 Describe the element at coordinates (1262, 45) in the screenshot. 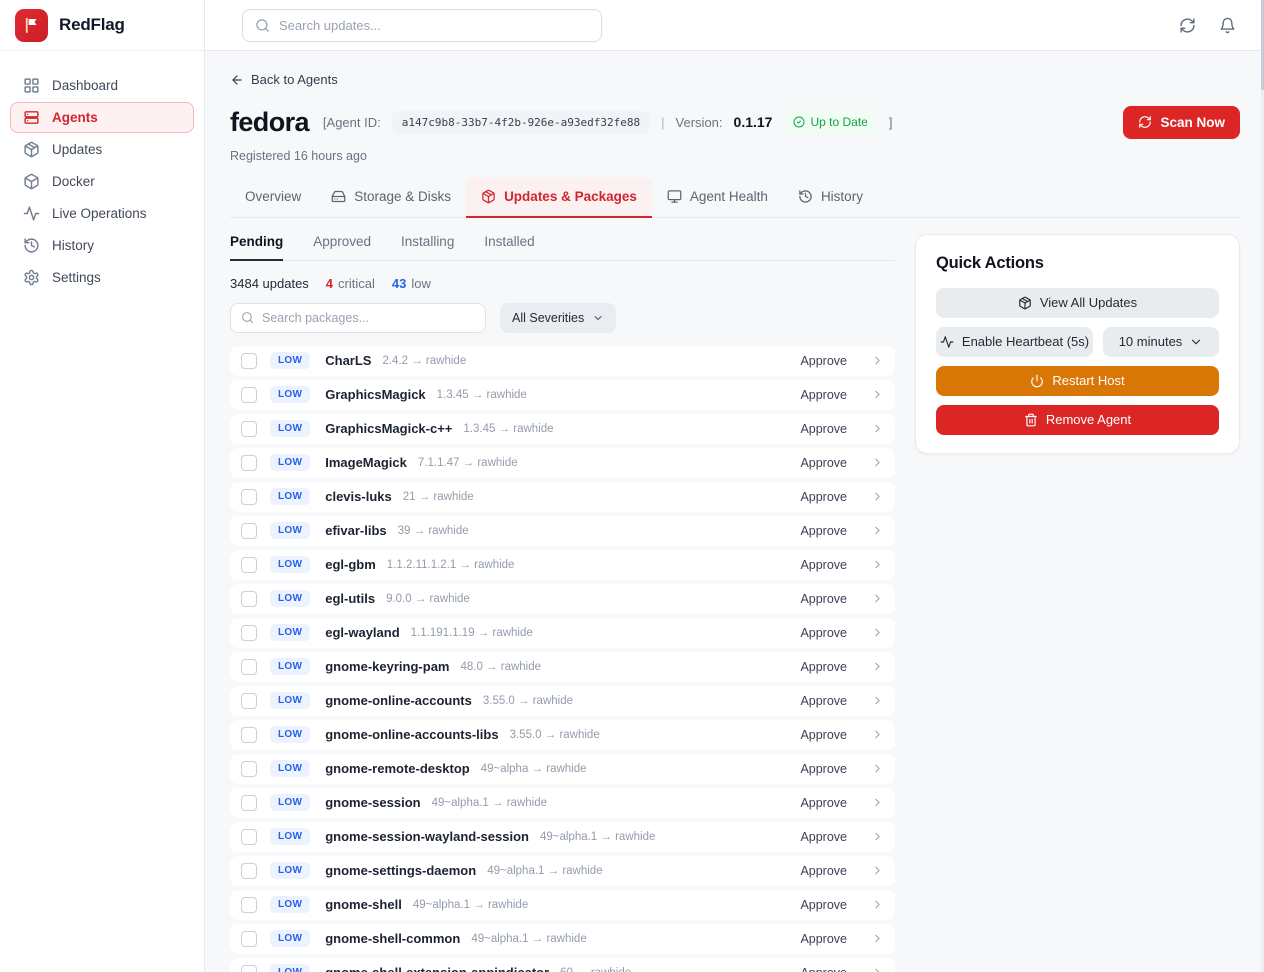

I see `scrollbar-thumb` at that location.